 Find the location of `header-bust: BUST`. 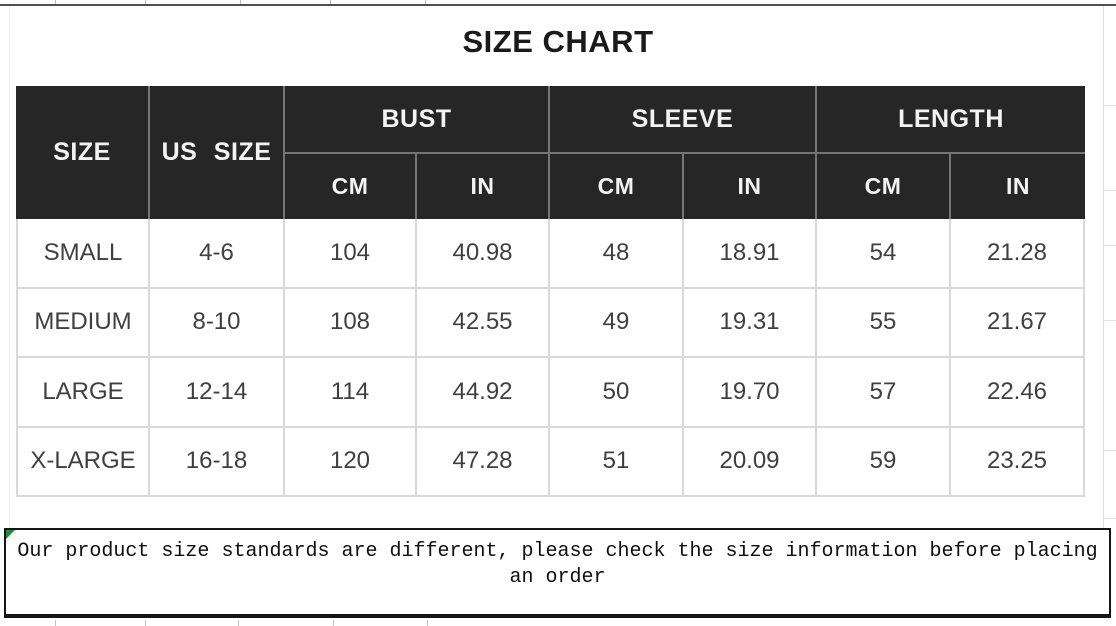

header-bust: BUST is located at coordinates (417, 119).